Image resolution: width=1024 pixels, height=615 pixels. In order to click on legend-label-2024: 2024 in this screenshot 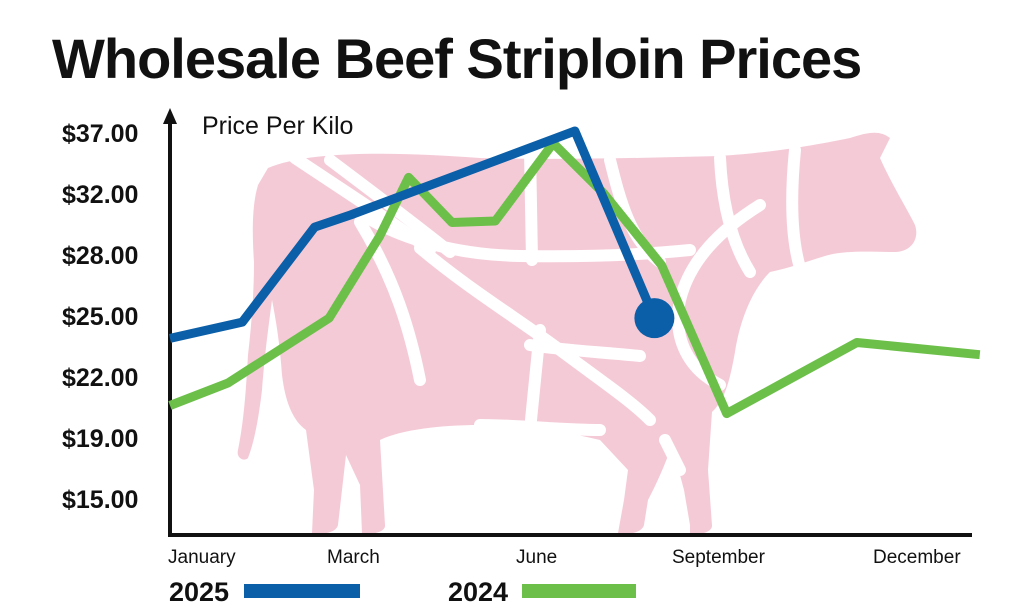, I will do `click(478, 592)`.